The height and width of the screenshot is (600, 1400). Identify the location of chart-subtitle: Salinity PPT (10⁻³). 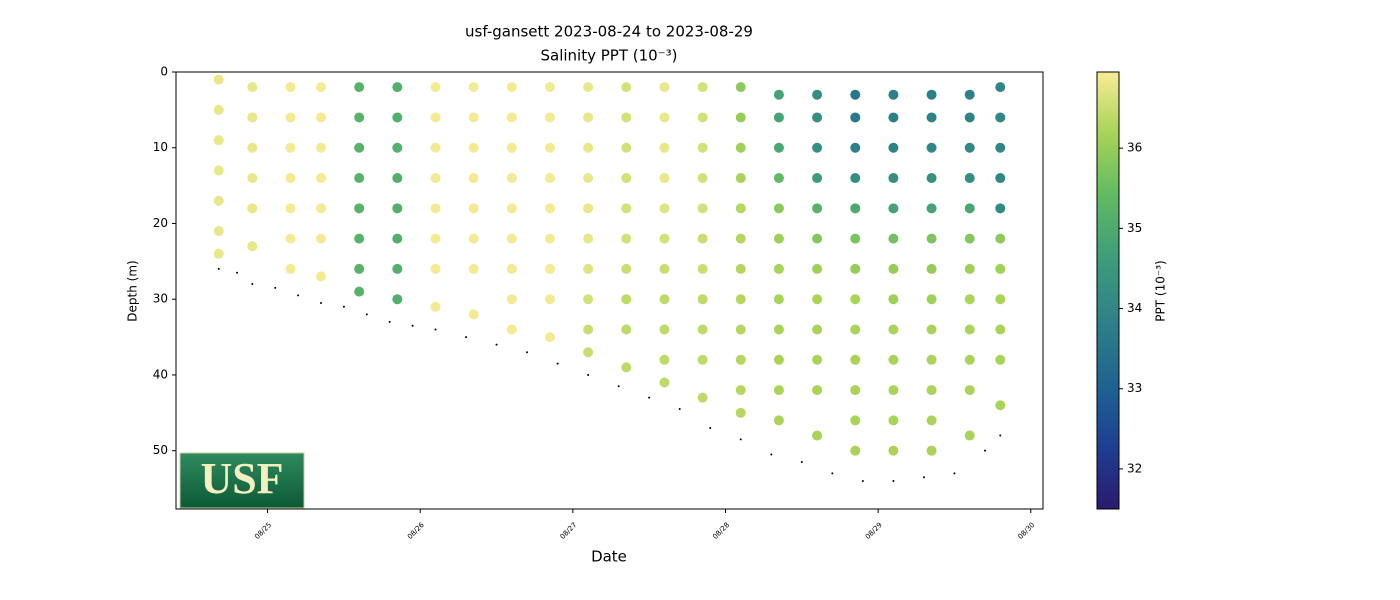
(609, 56).